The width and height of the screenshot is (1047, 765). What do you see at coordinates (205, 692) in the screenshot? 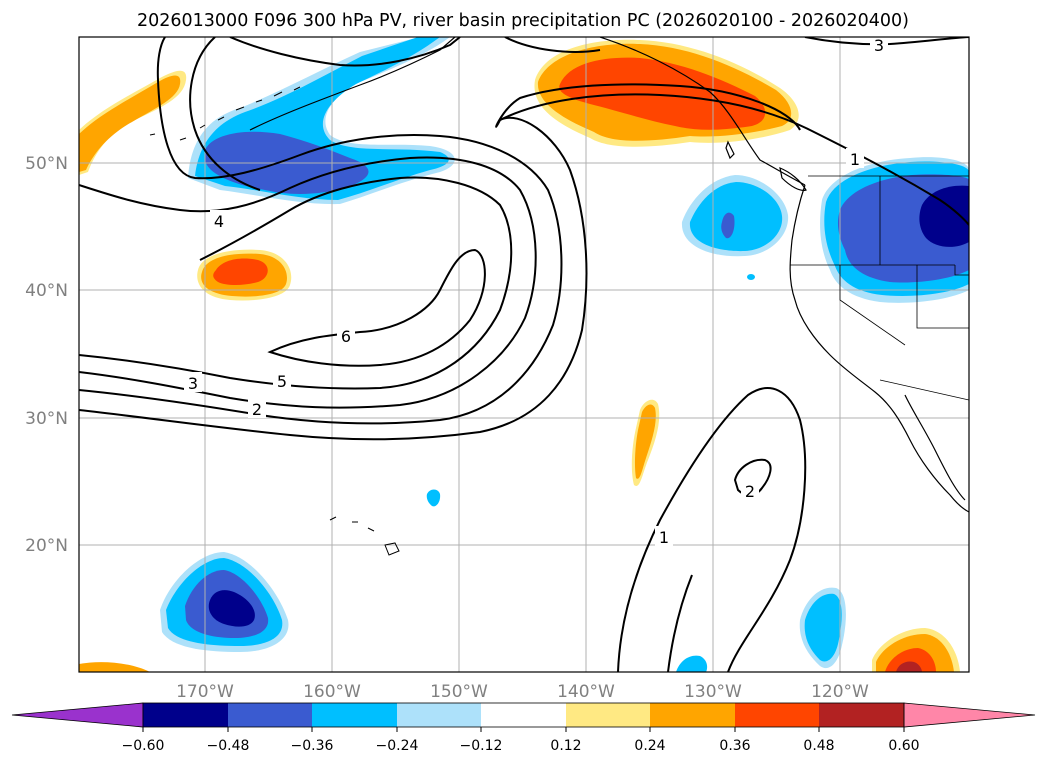
I see `lon-label-170w: 170°W` at bounding box center [205, 692].